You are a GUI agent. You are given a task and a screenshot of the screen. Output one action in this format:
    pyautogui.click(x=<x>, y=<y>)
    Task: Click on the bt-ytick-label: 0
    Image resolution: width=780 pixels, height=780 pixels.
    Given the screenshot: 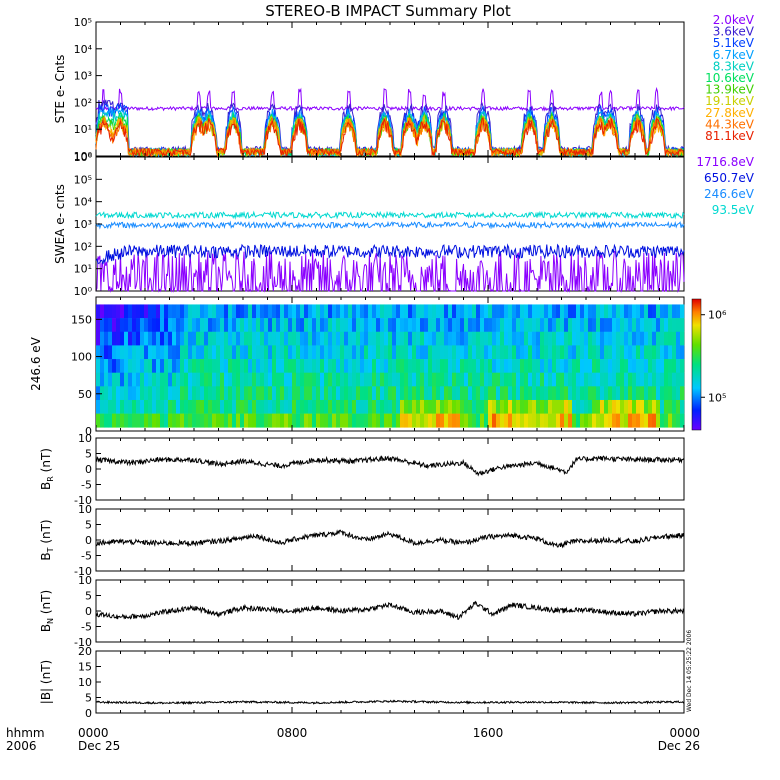 What is the action you would take?
    pyautogui.click(x=88, y=540)
    